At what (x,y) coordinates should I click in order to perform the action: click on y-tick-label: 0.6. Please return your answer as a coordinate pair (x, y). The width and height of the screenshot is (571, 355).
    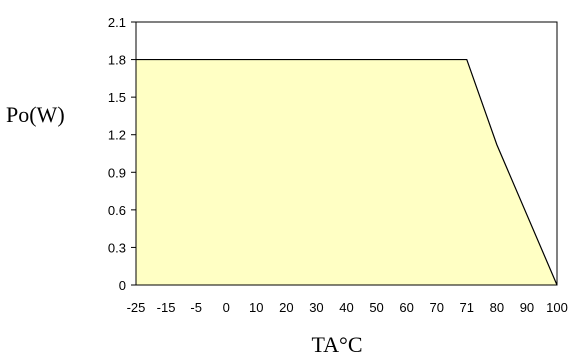
    Looking at the image, I should click on (117, 210).